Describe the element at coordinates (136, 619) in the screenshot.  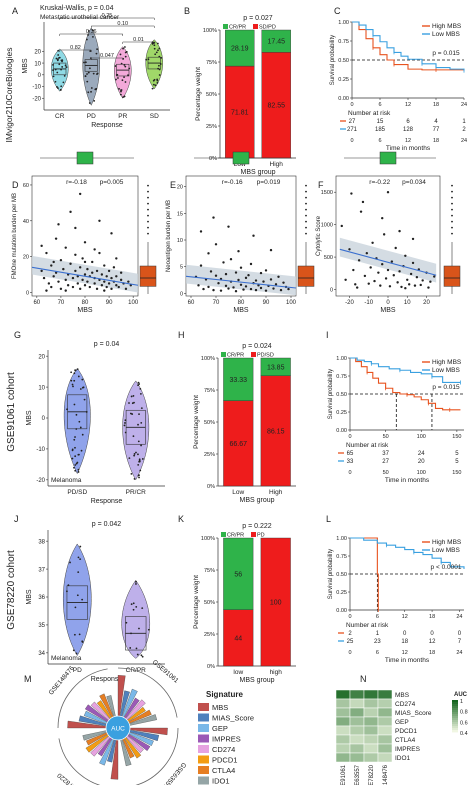
I see `panel-J-violin-CR/PR` at that location.